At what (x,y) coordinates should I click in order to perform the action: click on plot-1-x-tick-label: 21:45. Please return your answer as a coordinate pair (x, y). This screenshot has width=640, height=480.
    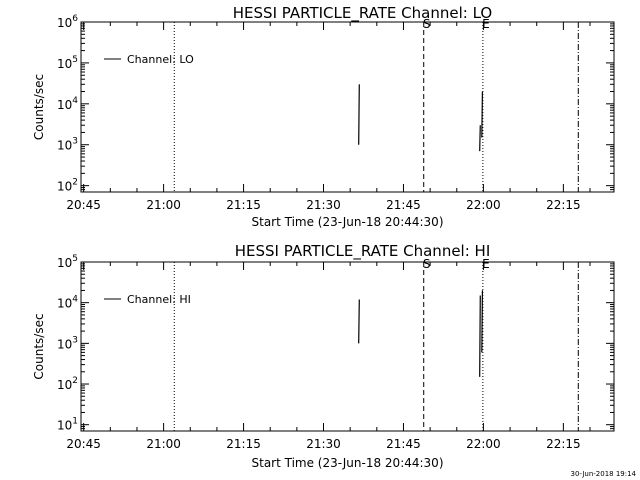
    Looking at the image, I should click on (403, 205).